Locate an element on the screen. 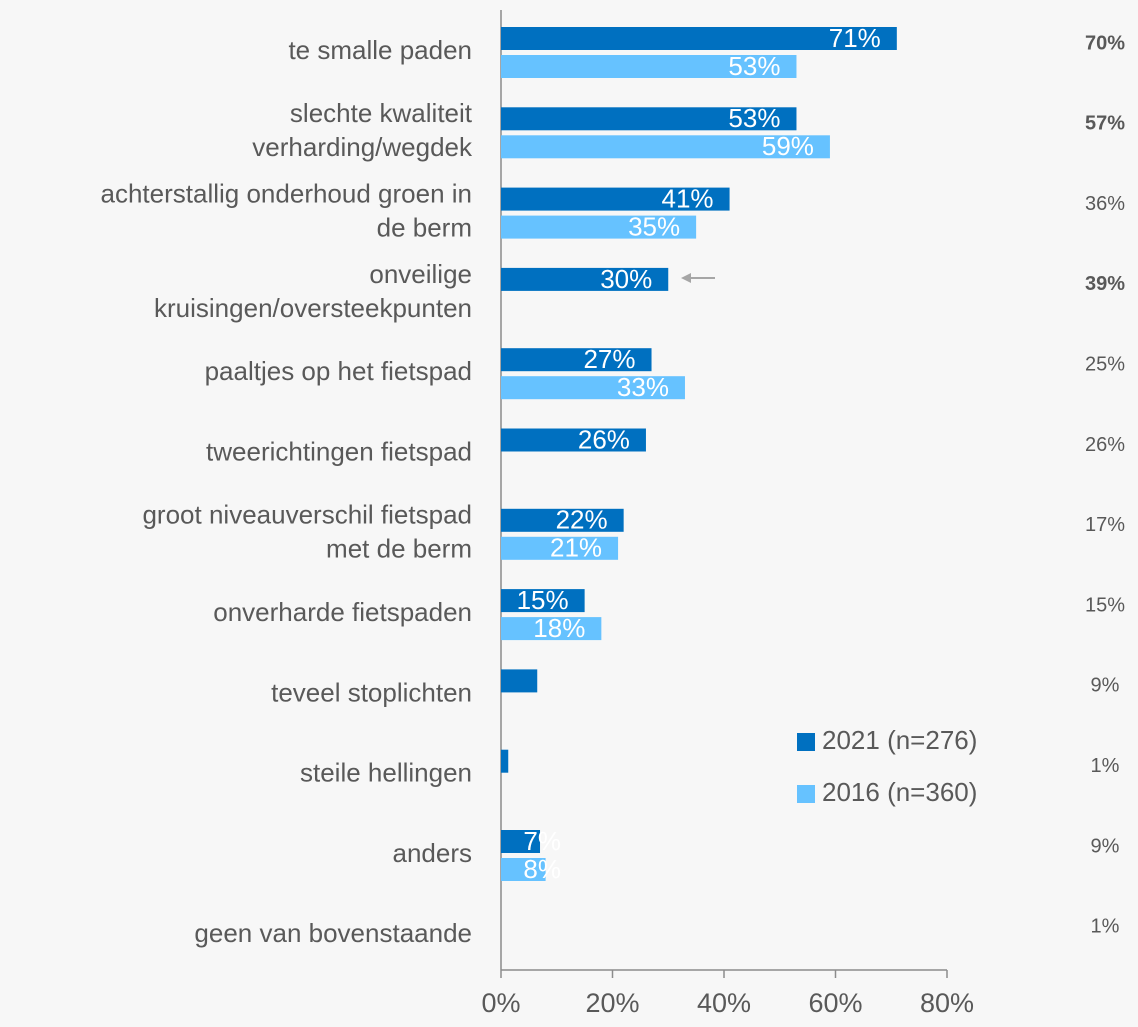 This screenshot has width=1138, height=1027. right-value: 39% is located at coordinates (1105, 284).